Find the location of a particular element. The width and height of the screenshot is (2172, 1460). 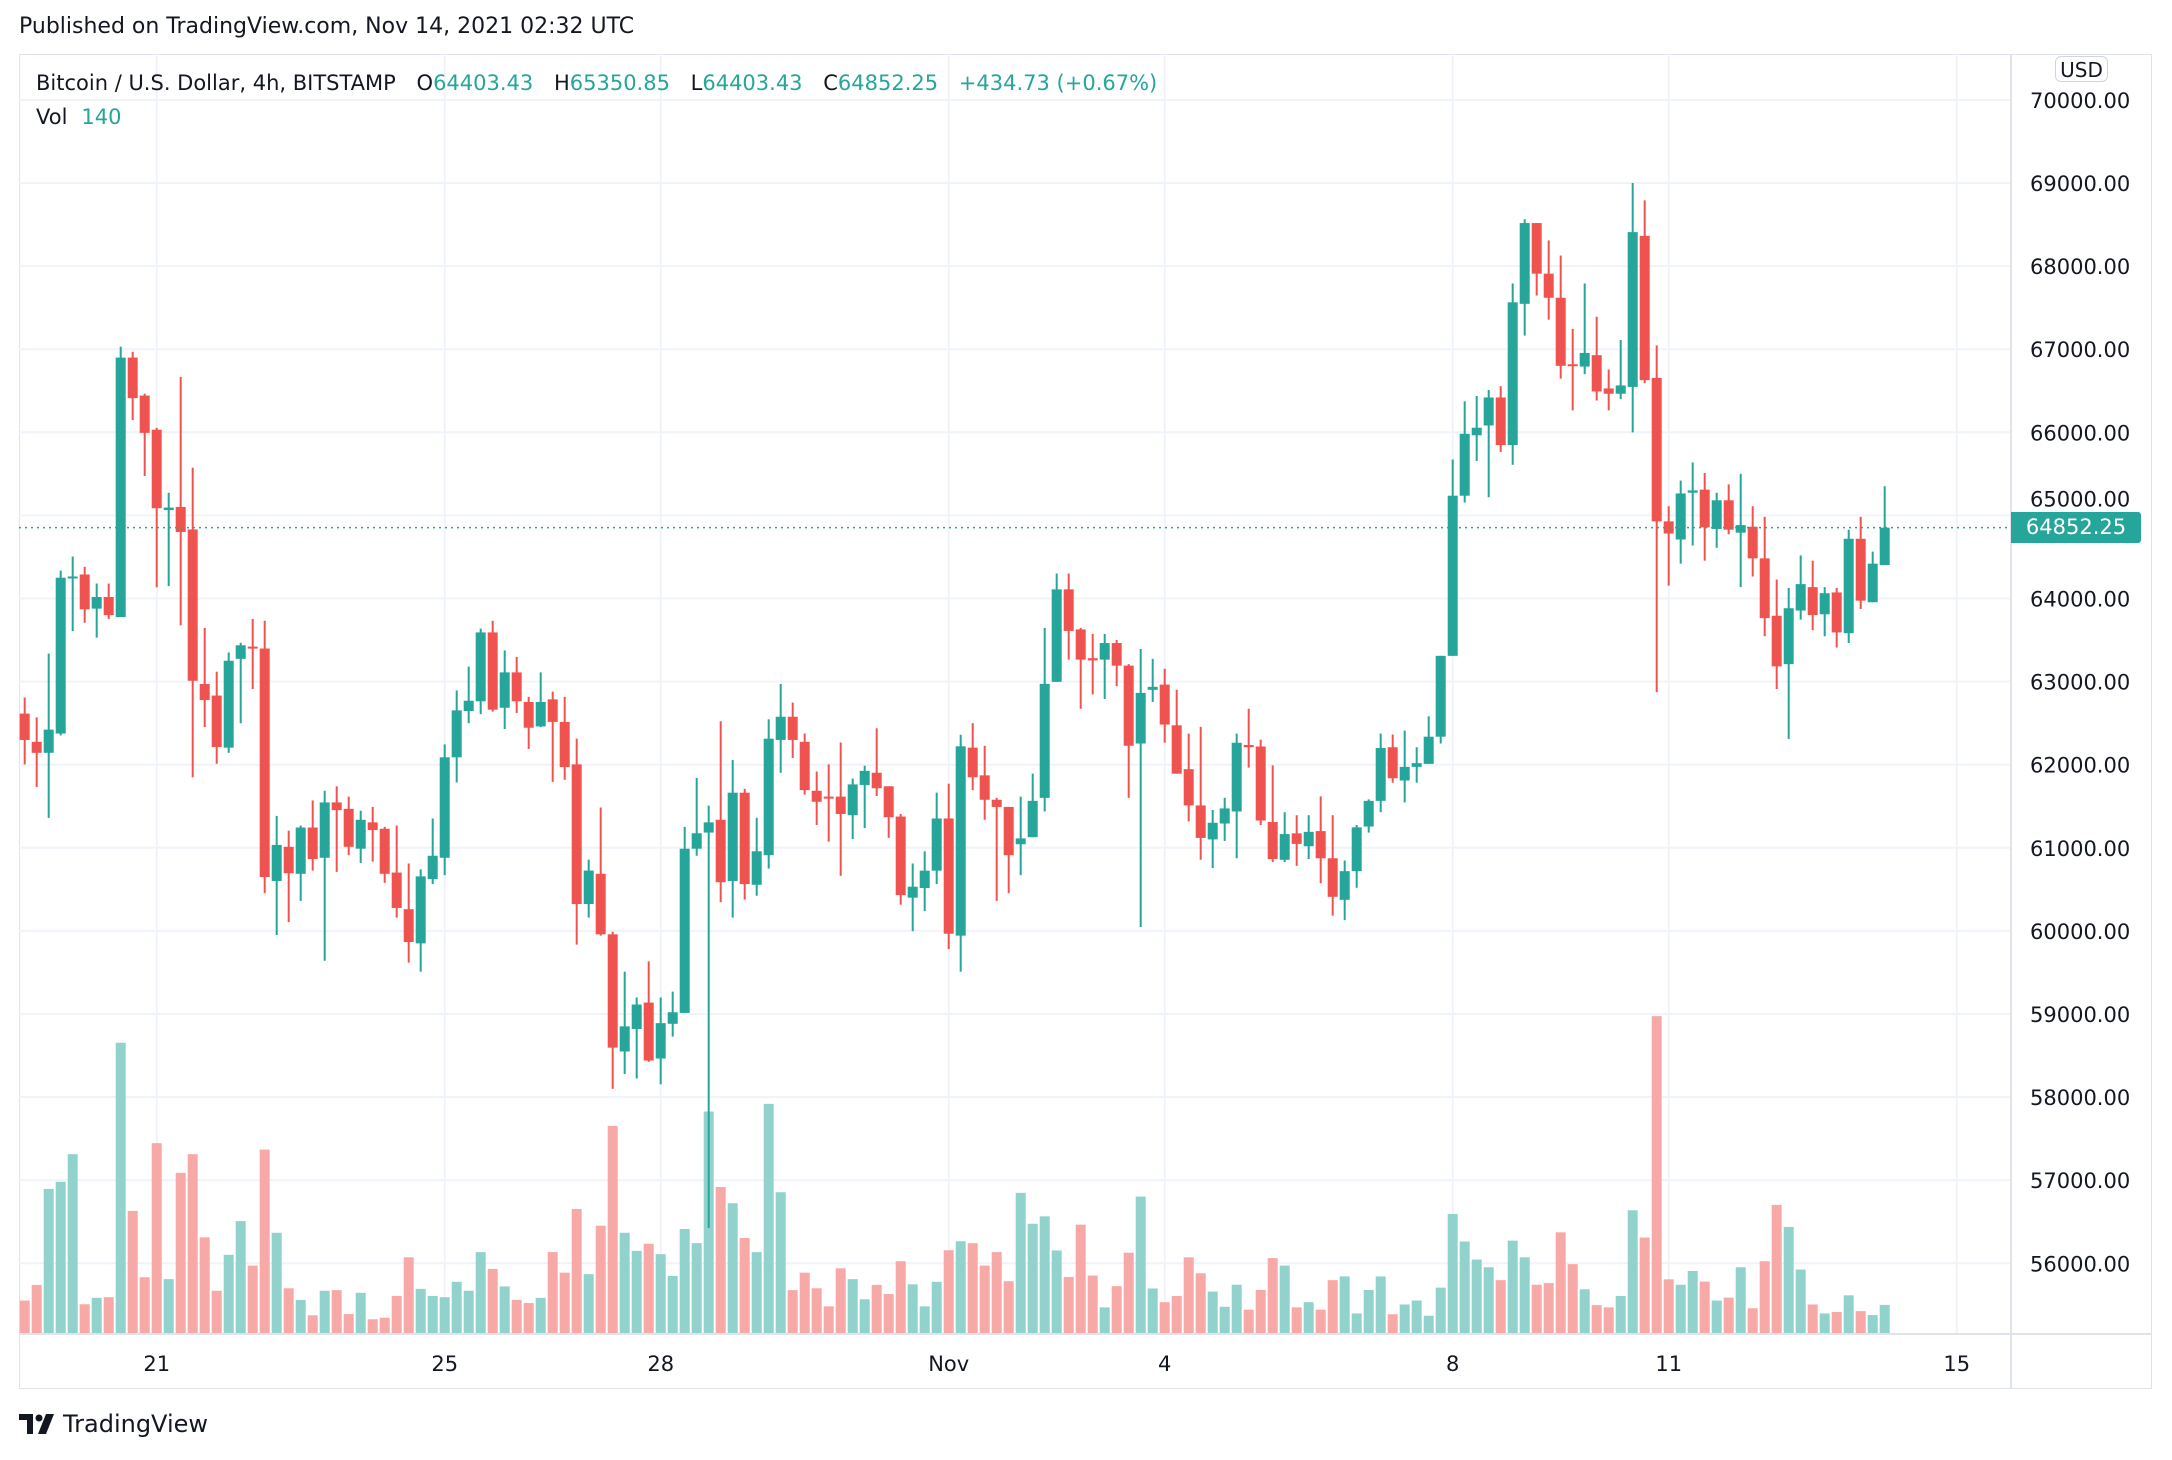

y-tick-label: 60000.00 is located at coordinates (2080, 932).